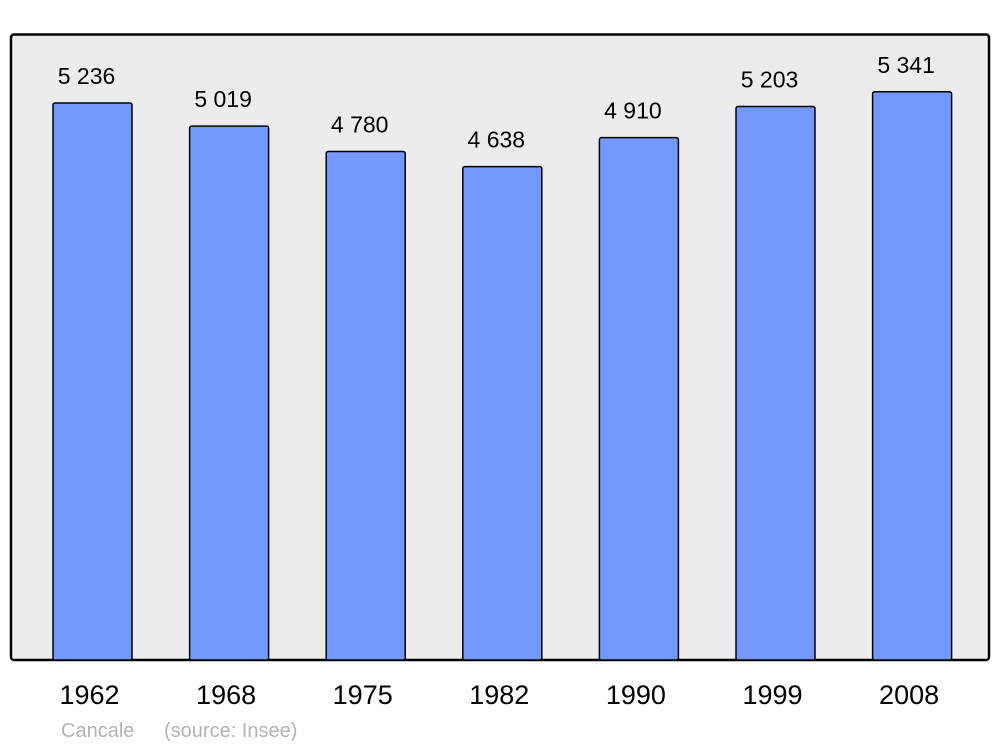  I want to click on x-tick-label-2008: 2008, so click(909, 695).